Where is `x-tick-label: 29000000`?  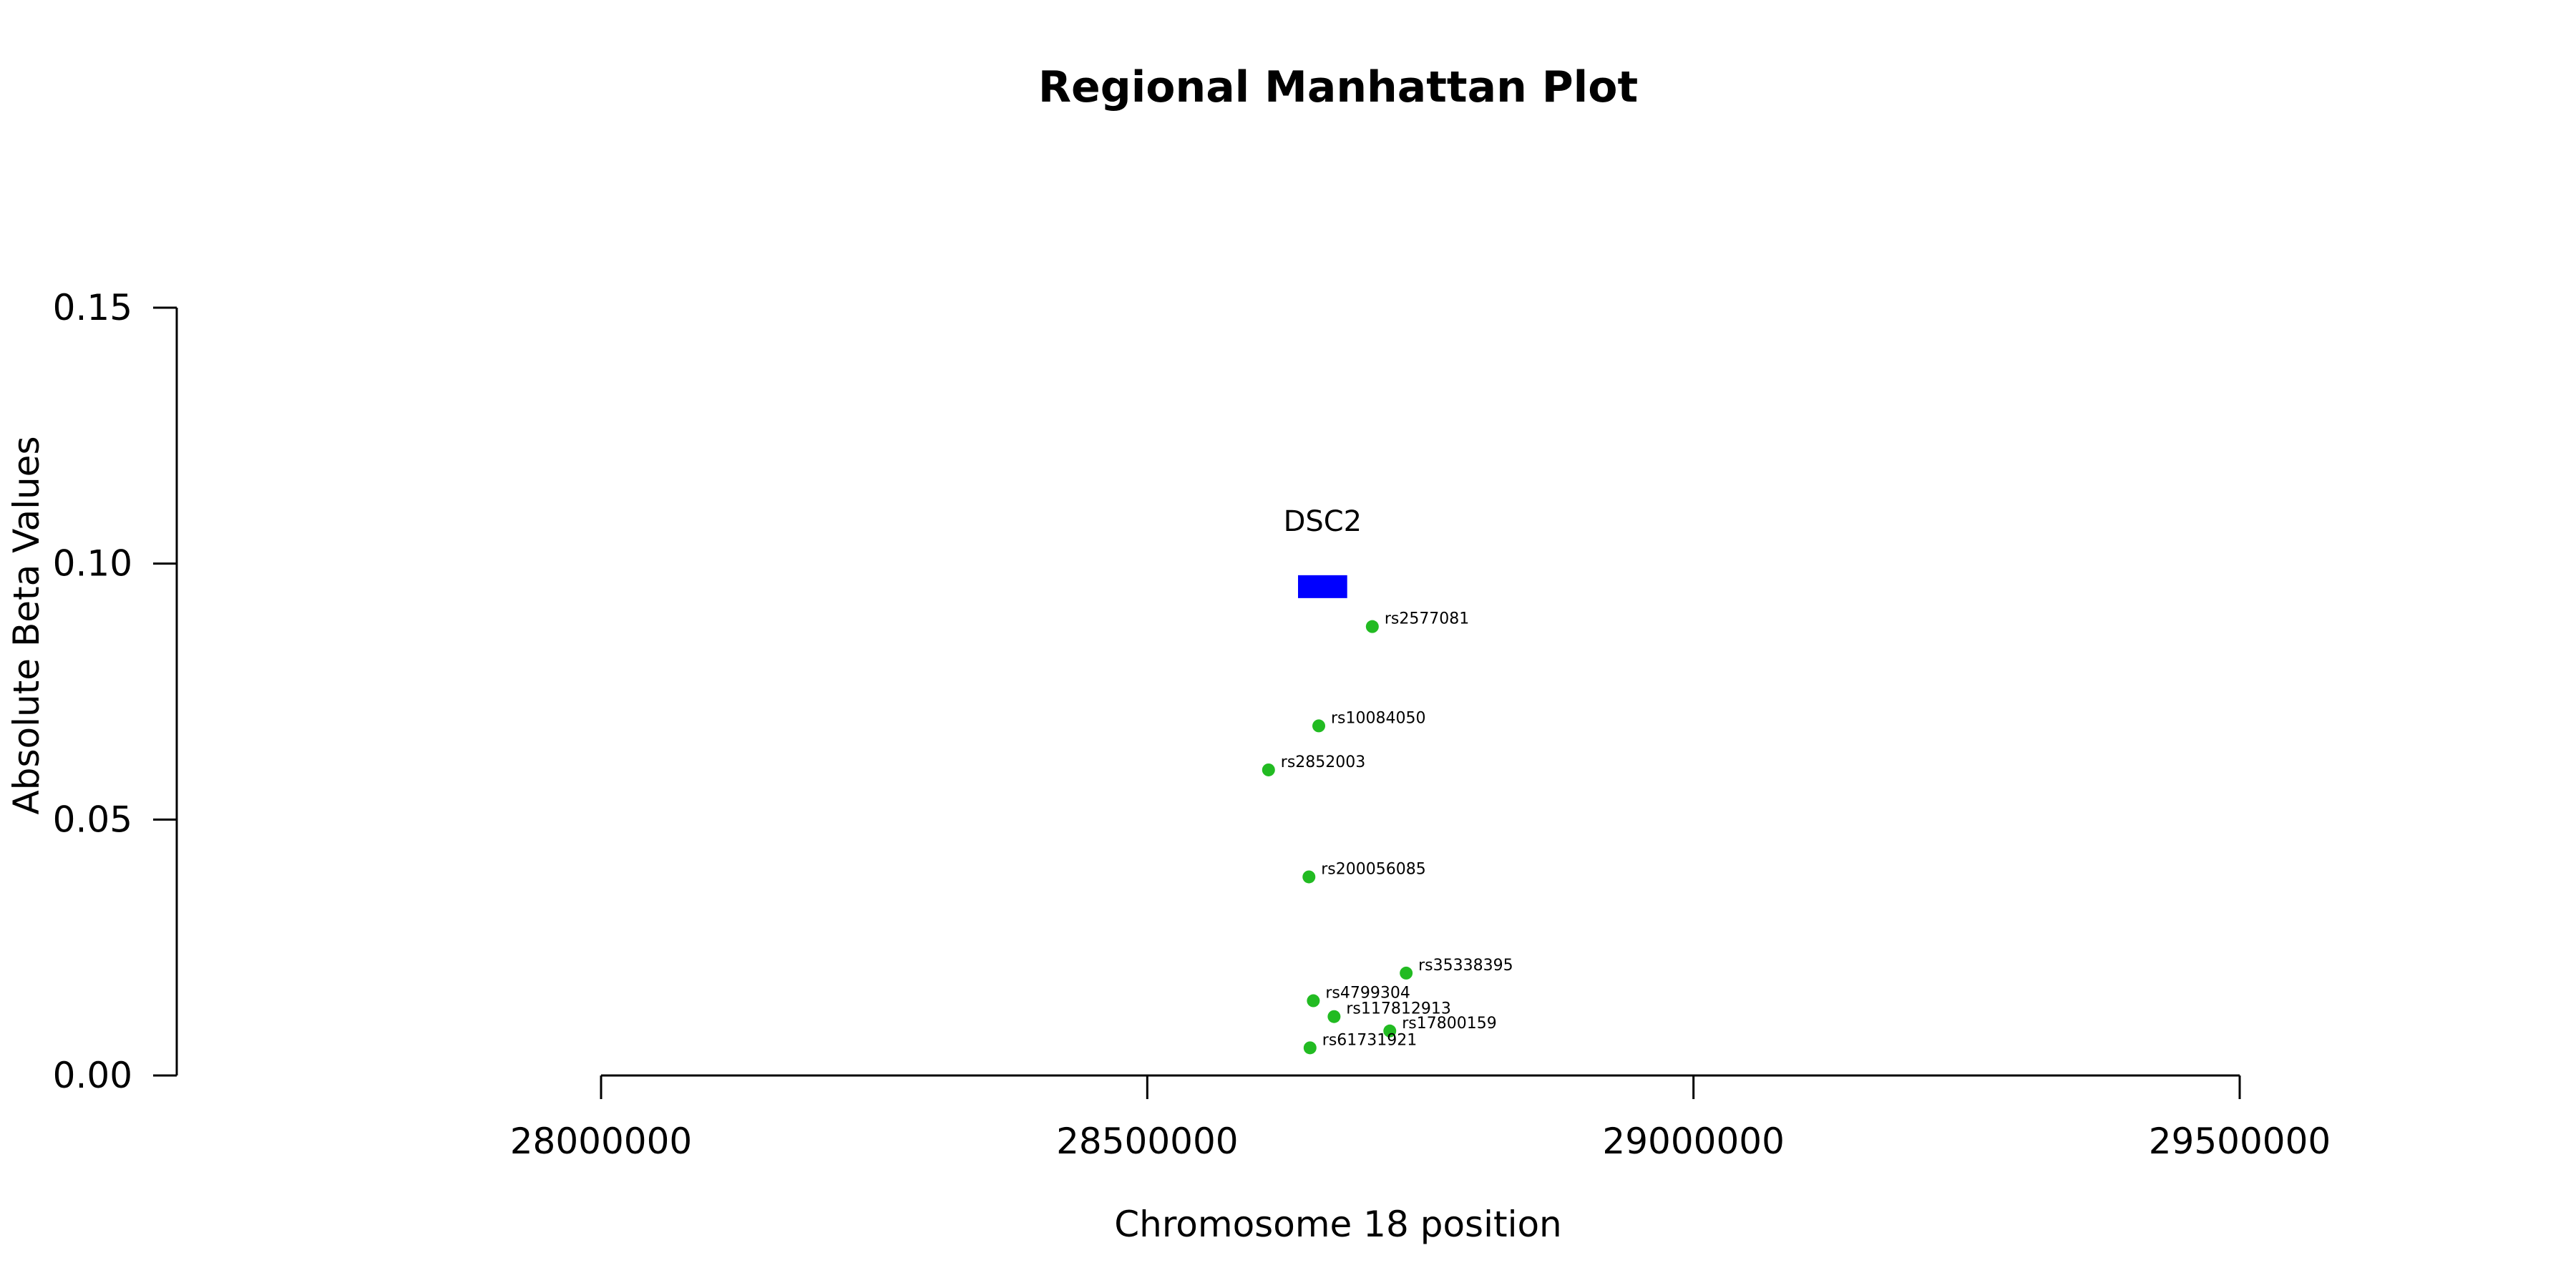 x-tick-label: 29000000 is located at coordinates (1693, 1141).